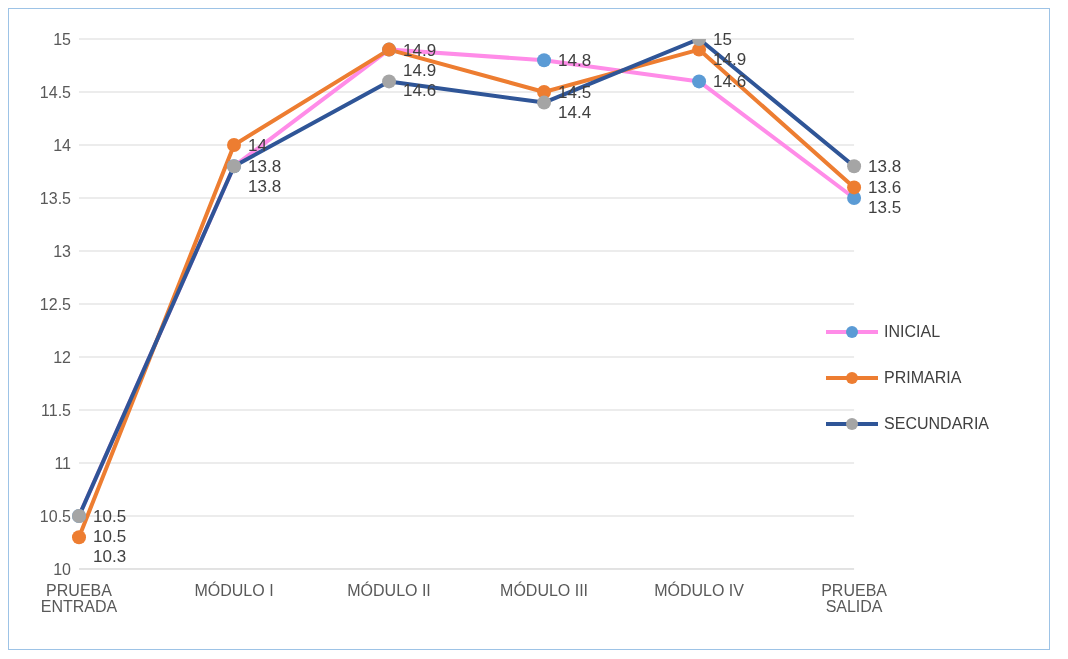 This screenshot has width=1068, height=659. I want to click on y-tick-label: 15, so click(62, 39).